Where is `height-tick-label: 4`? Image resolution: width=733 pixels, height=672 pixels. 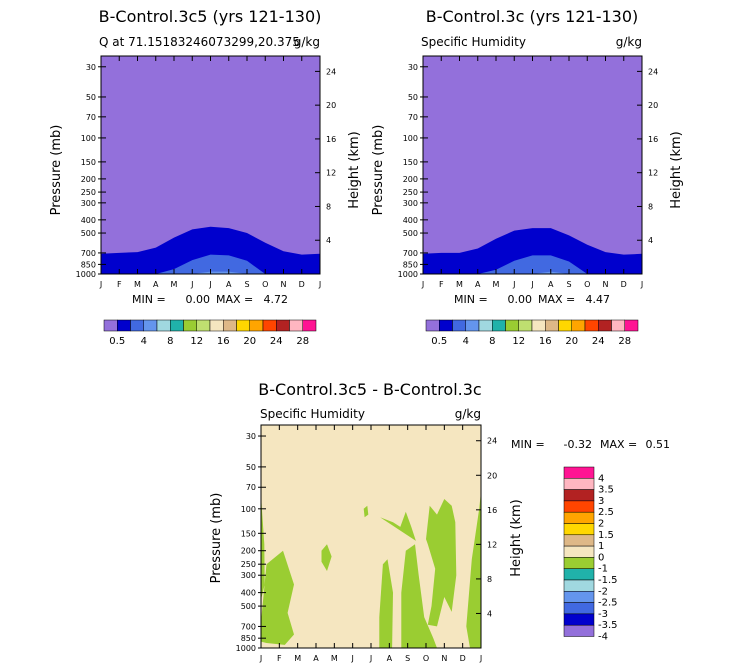
height-tick-label: 4 is located at coordinates (489, 613).